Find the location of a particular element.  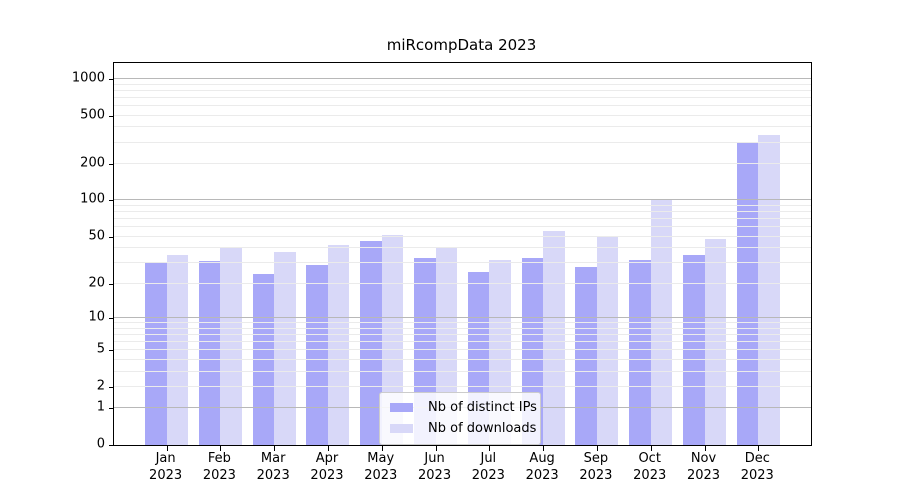

x-tick-label: Aug 2023 is located at coordinates (542, 467).